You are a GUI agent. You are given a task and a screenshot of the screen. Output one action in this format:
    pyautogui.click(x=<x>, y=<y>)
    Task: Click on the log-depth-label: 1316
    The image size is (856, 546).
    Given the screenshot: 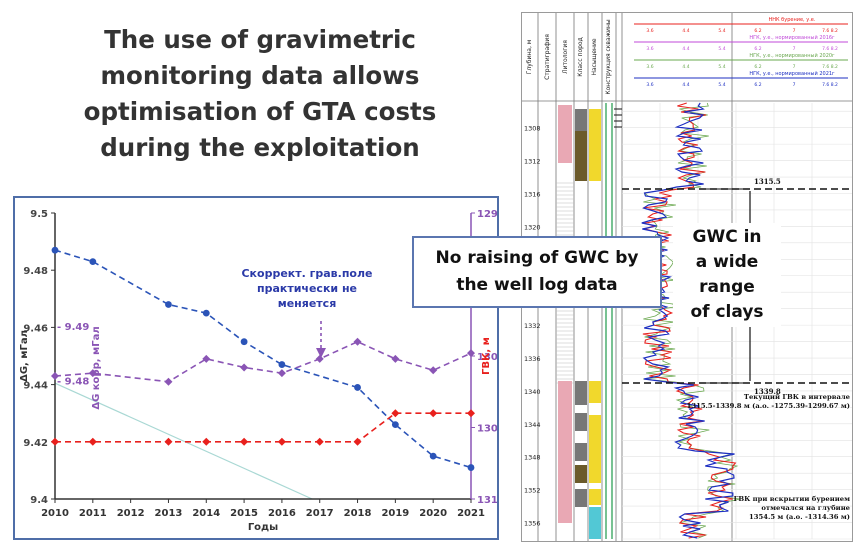 What is the action you would take?
    pyautogui.click(x=532, y=194)
    